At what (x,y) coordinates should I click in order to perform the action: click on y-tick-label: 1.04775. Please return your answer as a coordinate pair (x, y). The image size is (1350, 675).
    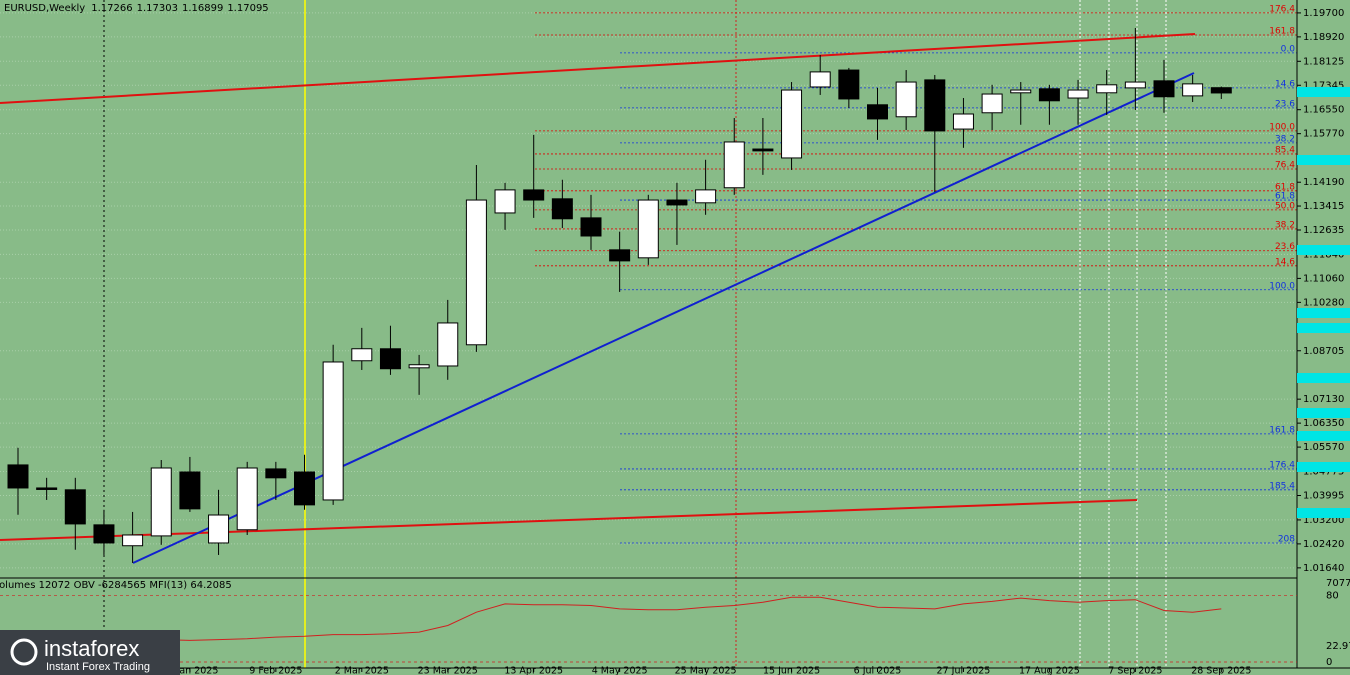
    Looking at the image, I should click on (1323, 472).